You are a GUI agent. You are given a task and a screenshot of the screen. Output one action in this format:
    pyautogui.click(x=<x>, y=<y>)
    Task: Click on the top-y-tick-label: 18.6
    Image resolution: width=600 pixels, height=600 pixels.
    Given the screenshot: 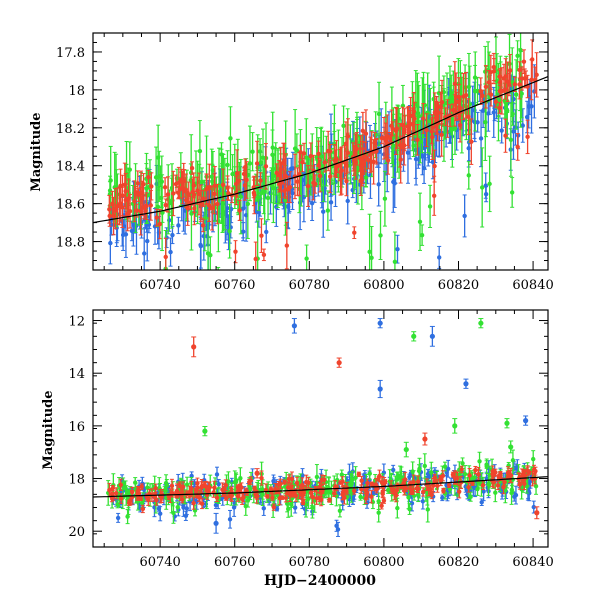 What is the action you would take?
    pyautogui.click(x=70, y=205)
    